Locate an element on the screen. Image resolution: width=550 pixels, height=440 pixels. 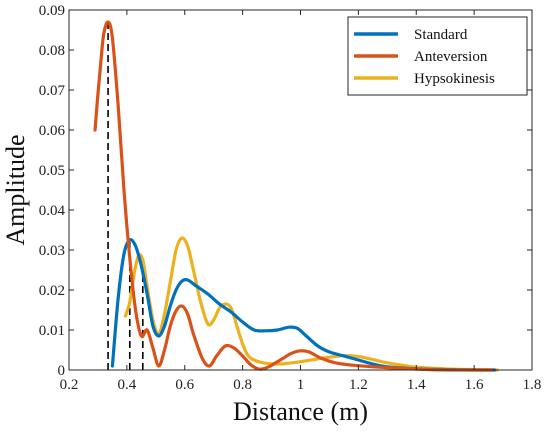
x-tick-label: 0.2 is located at coordinates (69, 385).